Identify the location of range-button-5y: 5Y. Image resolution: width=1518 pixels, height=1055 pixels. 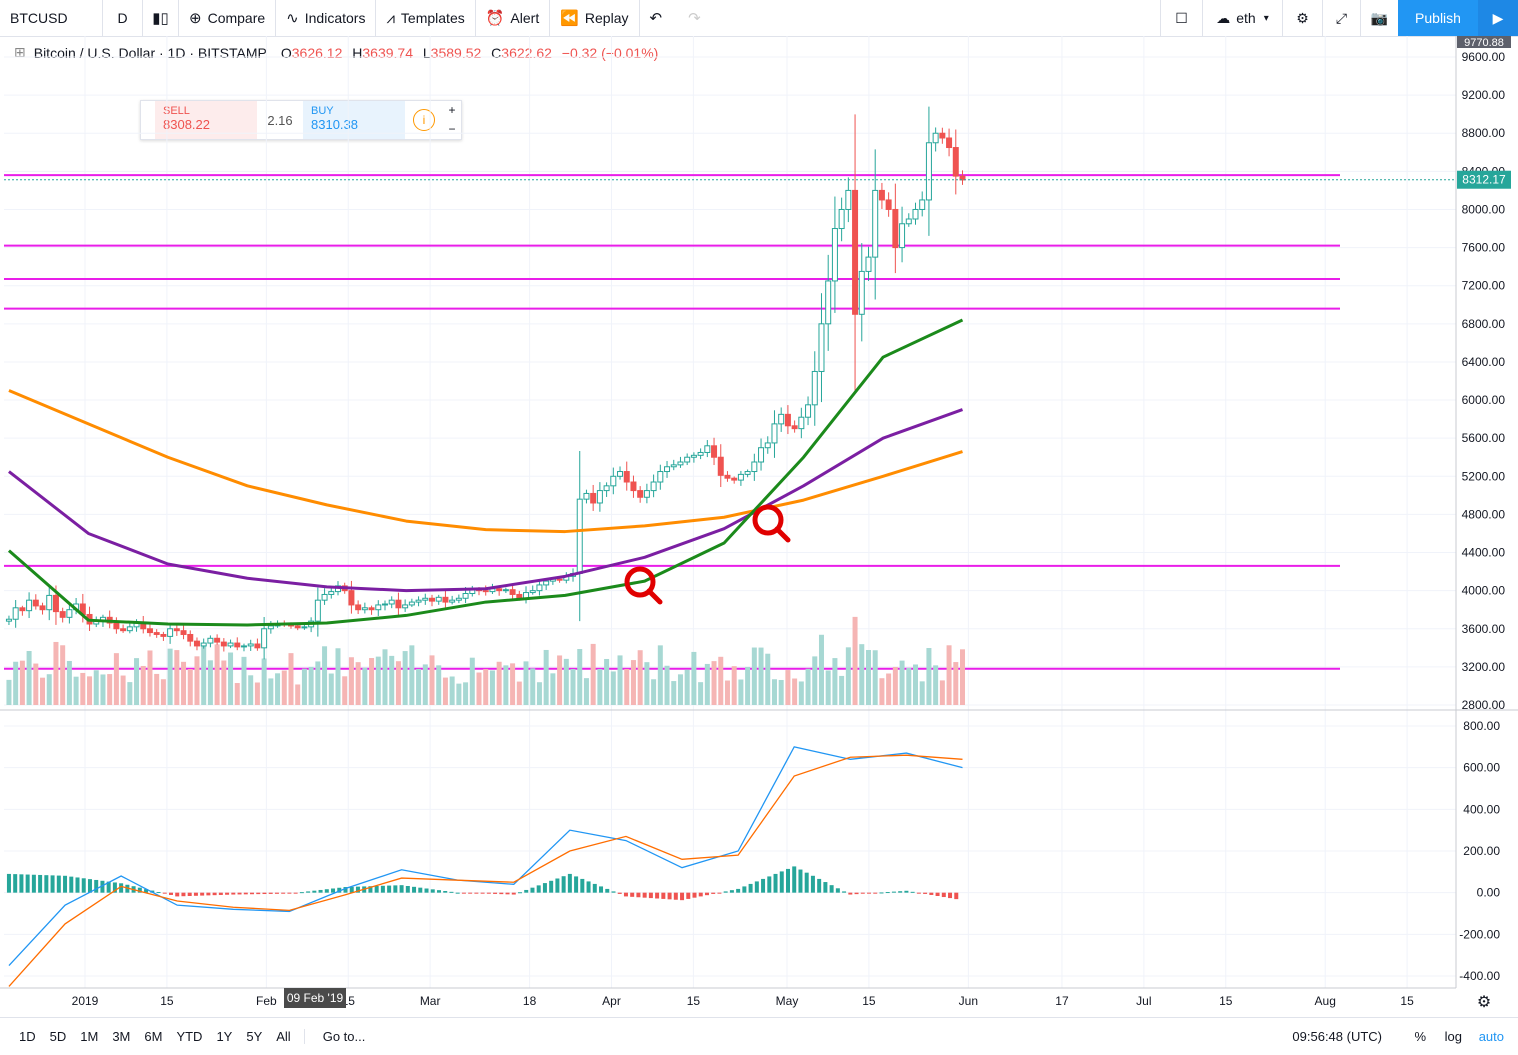
(254, 1036).